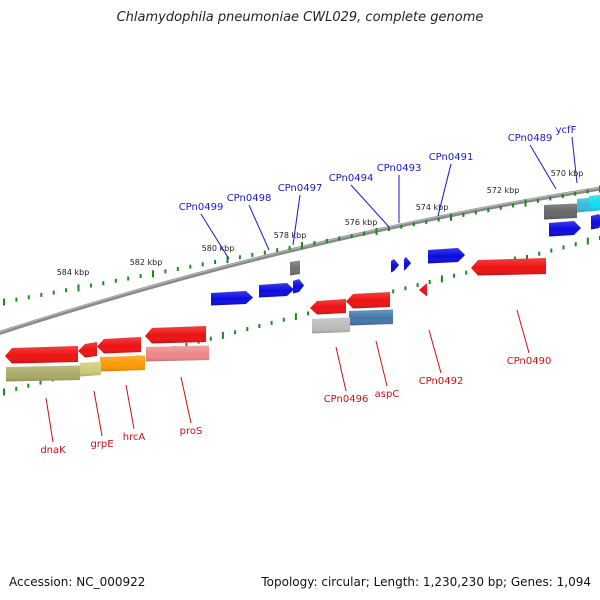 This screenshot has height=600, width=600. What do you see at coordinates (90, 369) in the screenshot?
I see `gene-grpe-cog` at bounding box center [90, 369].